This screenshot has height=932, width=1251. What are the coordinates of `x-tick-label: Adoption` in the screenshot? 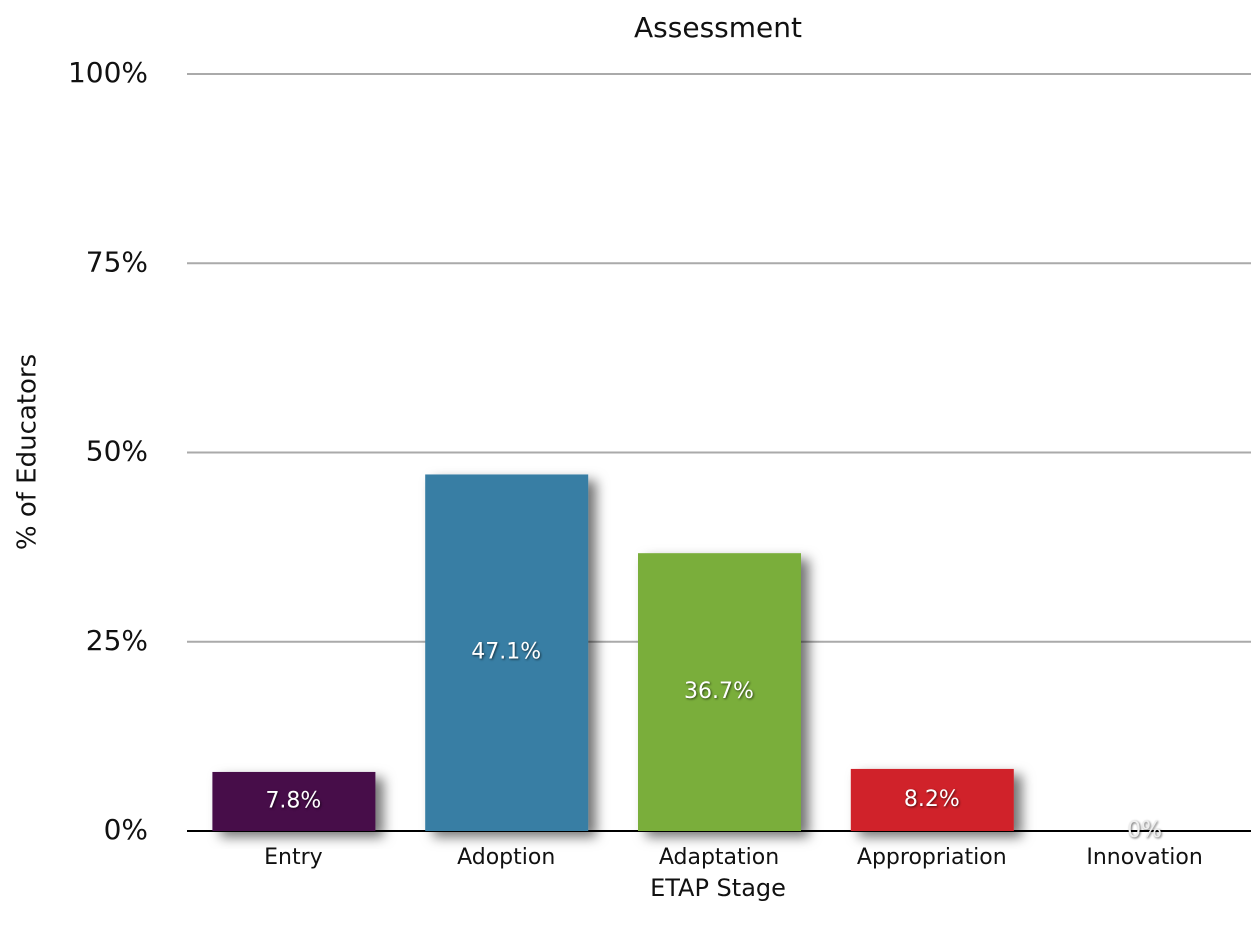 It's located at (506, 857).